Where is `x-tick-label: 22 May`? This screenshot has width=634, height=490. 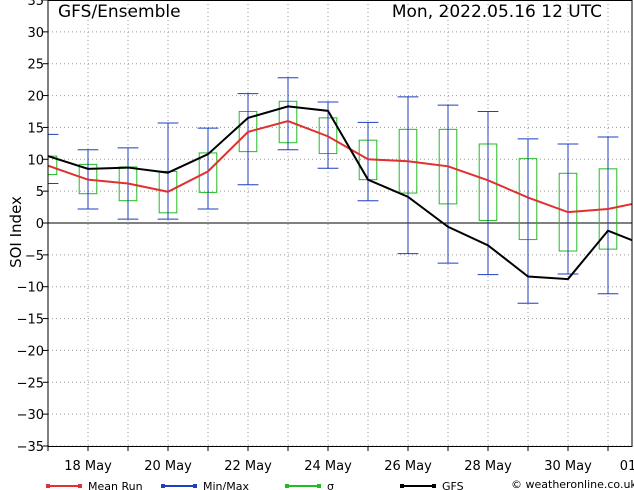
x-tick-label: 22 May is located at coordinates (248, 466).